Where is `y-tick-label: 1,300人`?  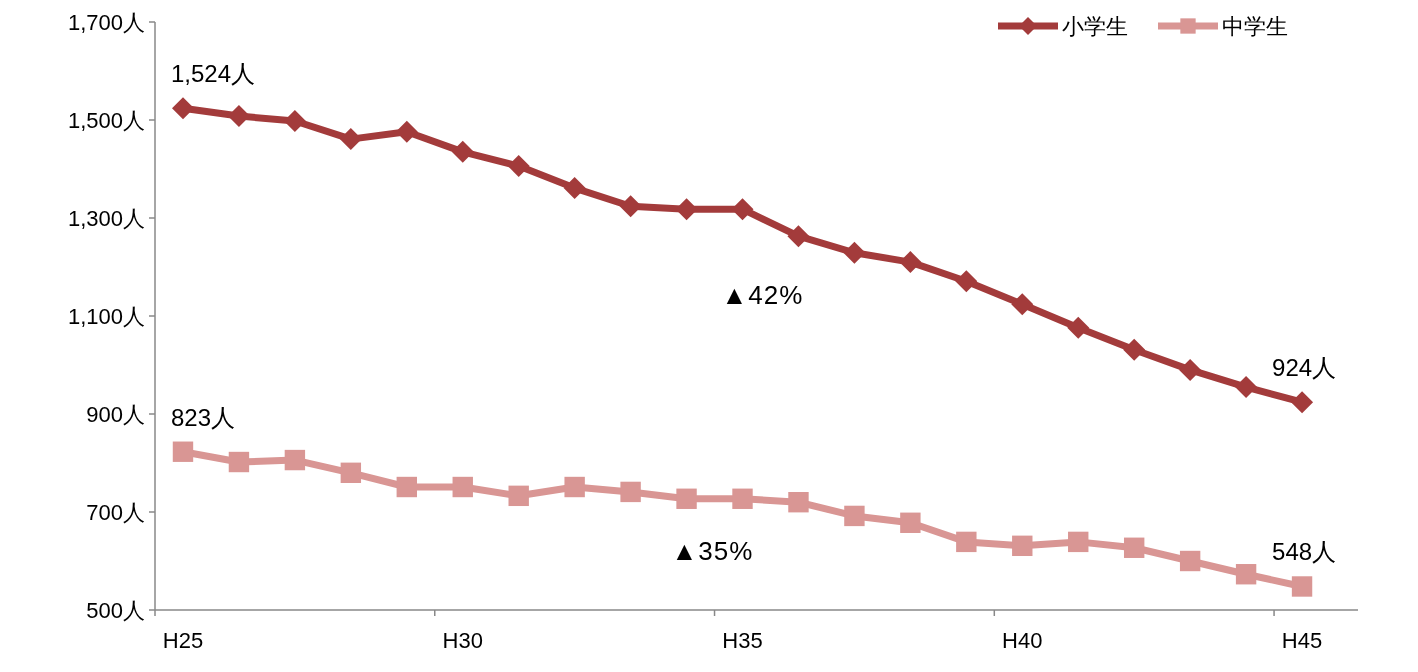 y-tick-label: 1,300人 is located at coordinates (106, 218).